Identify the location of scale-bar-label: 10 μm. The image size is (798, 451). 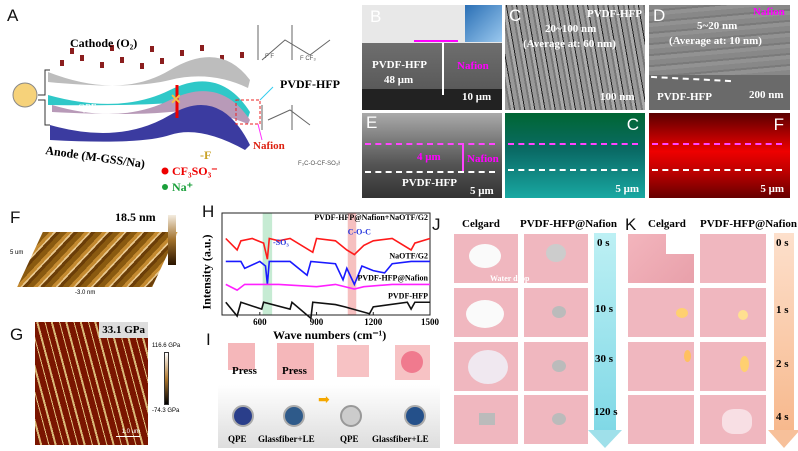
(477, 97).